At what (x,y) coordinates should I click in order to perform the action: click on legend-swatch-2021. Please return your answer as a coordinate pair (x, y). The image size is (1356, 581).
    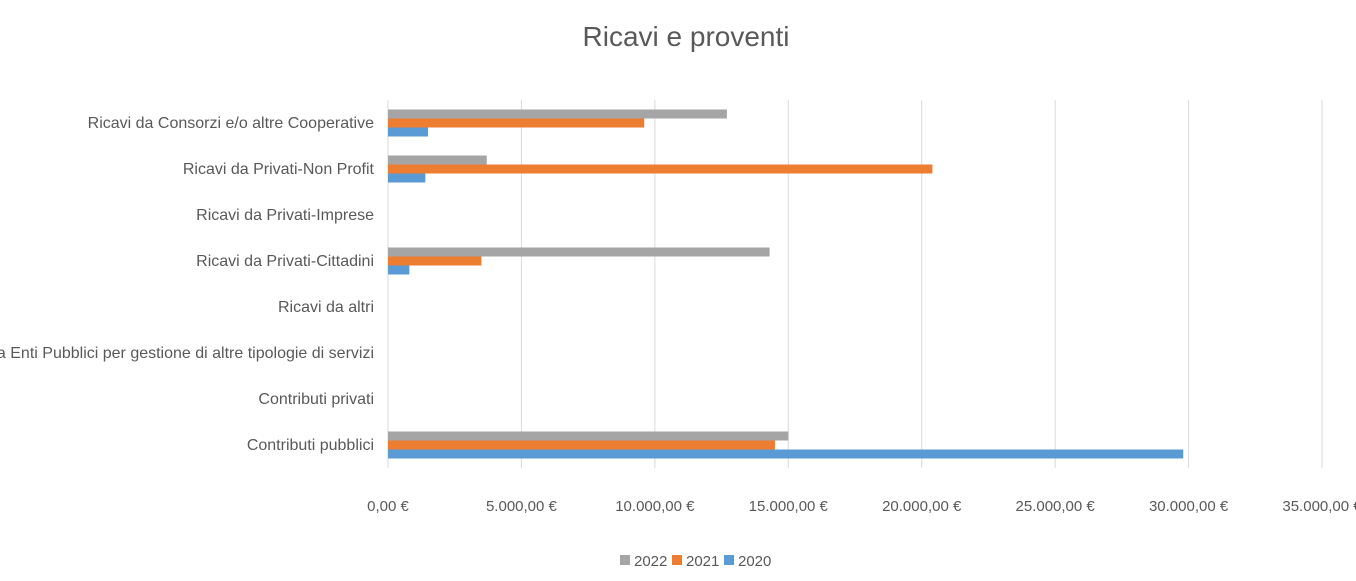
    Looking at the image, I should click on (677, 560).